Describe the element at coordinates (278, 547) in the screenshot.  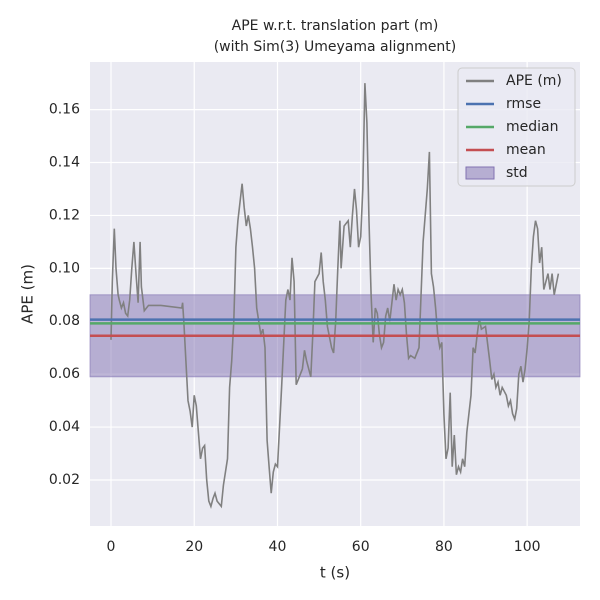
I see `x-tick-label: 40` at that location.